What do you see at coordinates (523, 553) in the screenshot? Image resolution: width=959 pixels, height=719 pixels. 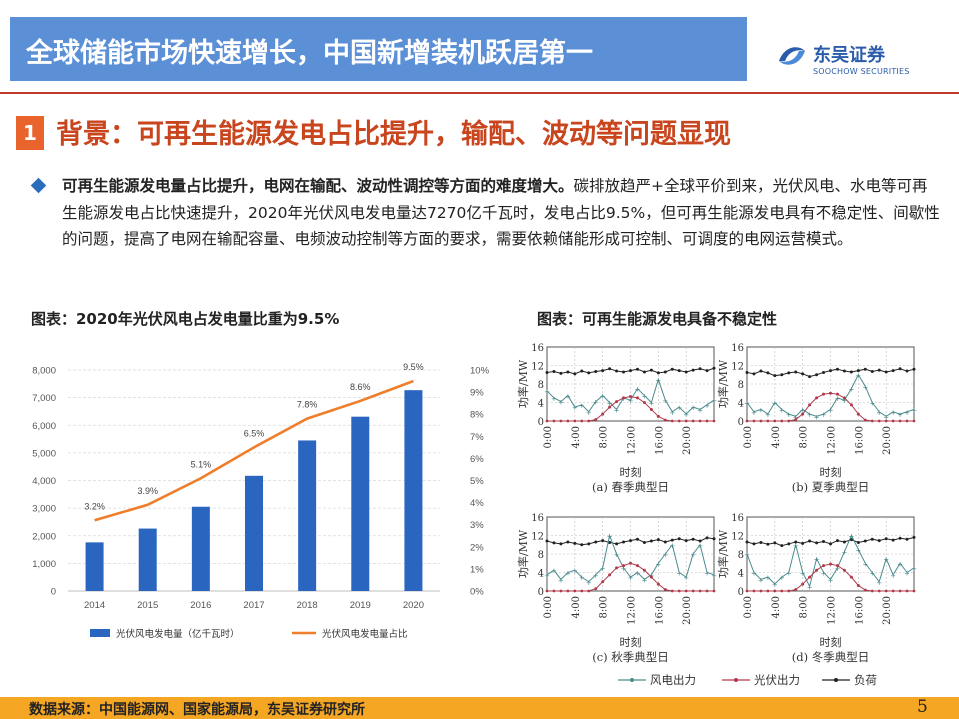 I see `y-axis-label: 功率/MW` at bounding box center [523, 553].